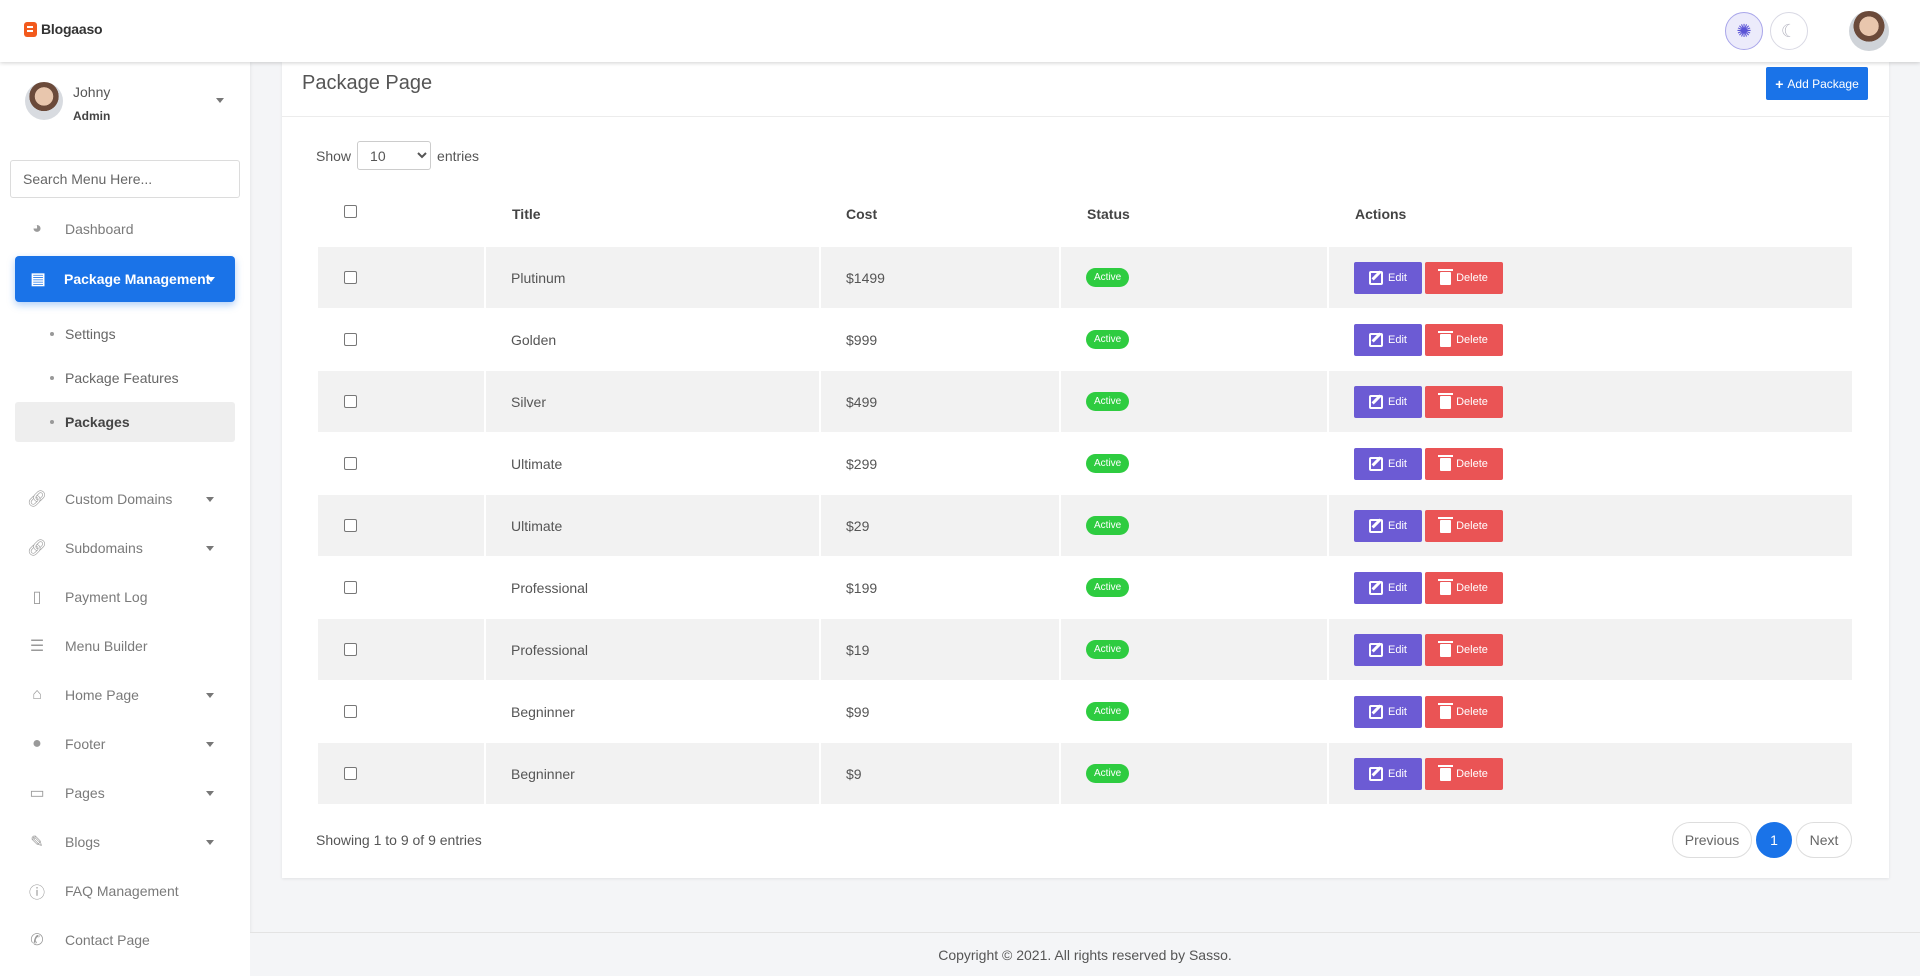  Describe the element at coordinates (125, 744) in the screenshot. I see `sidebar-item-footer: ● Footer` at that location.